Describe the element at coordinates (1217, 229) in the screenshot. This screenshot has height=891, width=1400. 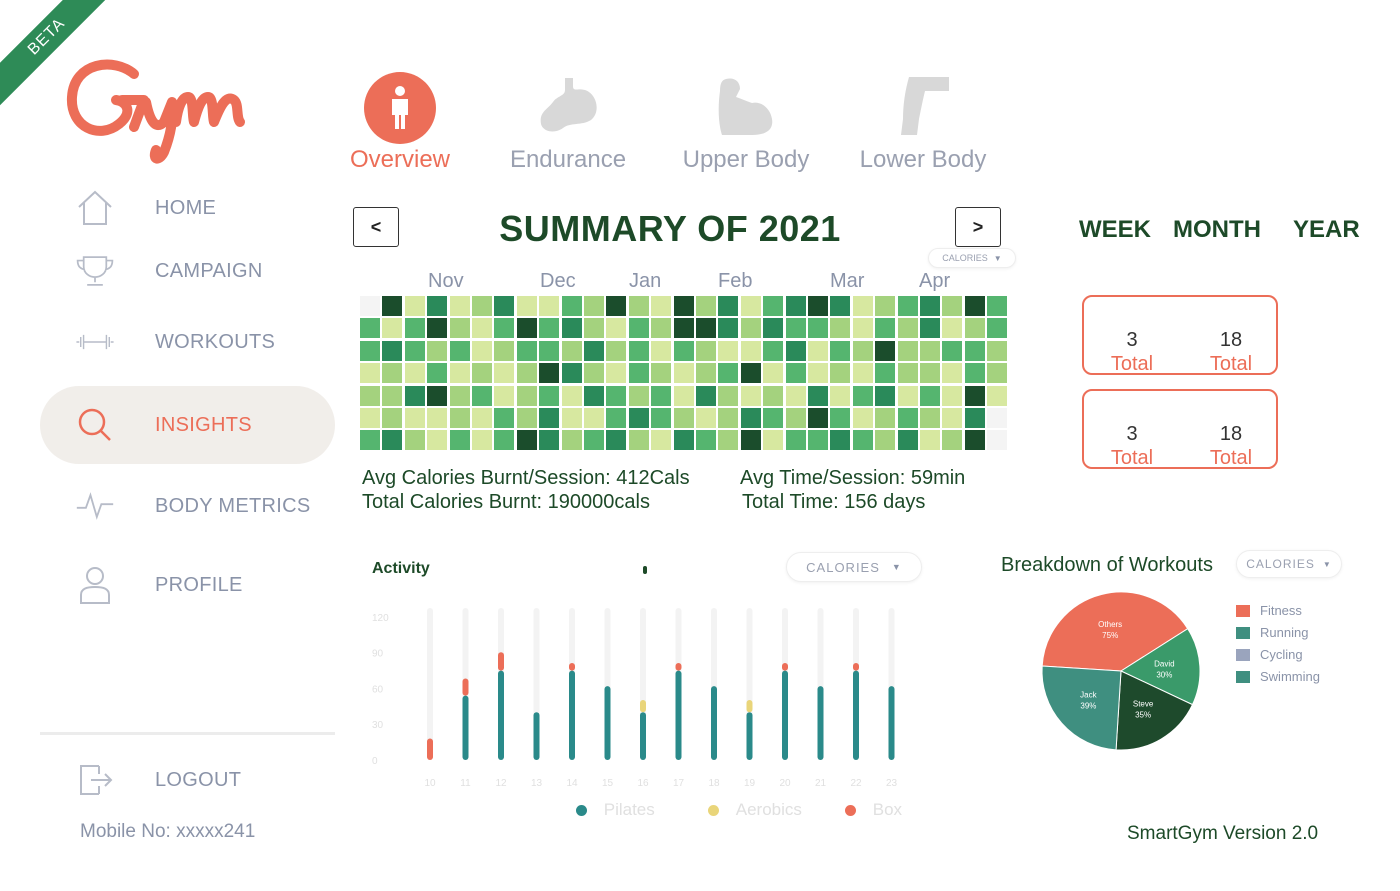
I see `period-month: MONTH` at that location.